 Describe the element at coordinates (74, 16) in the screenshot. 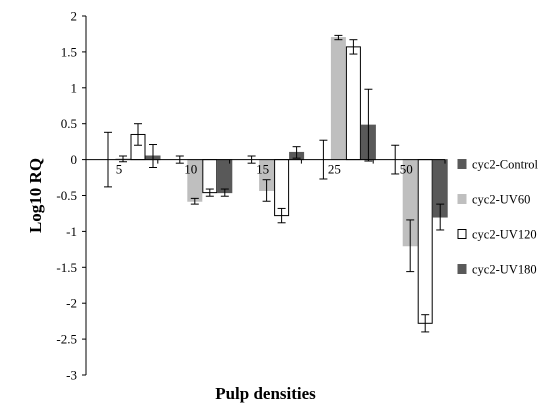

I see `y-tick-label: 2` at that location.